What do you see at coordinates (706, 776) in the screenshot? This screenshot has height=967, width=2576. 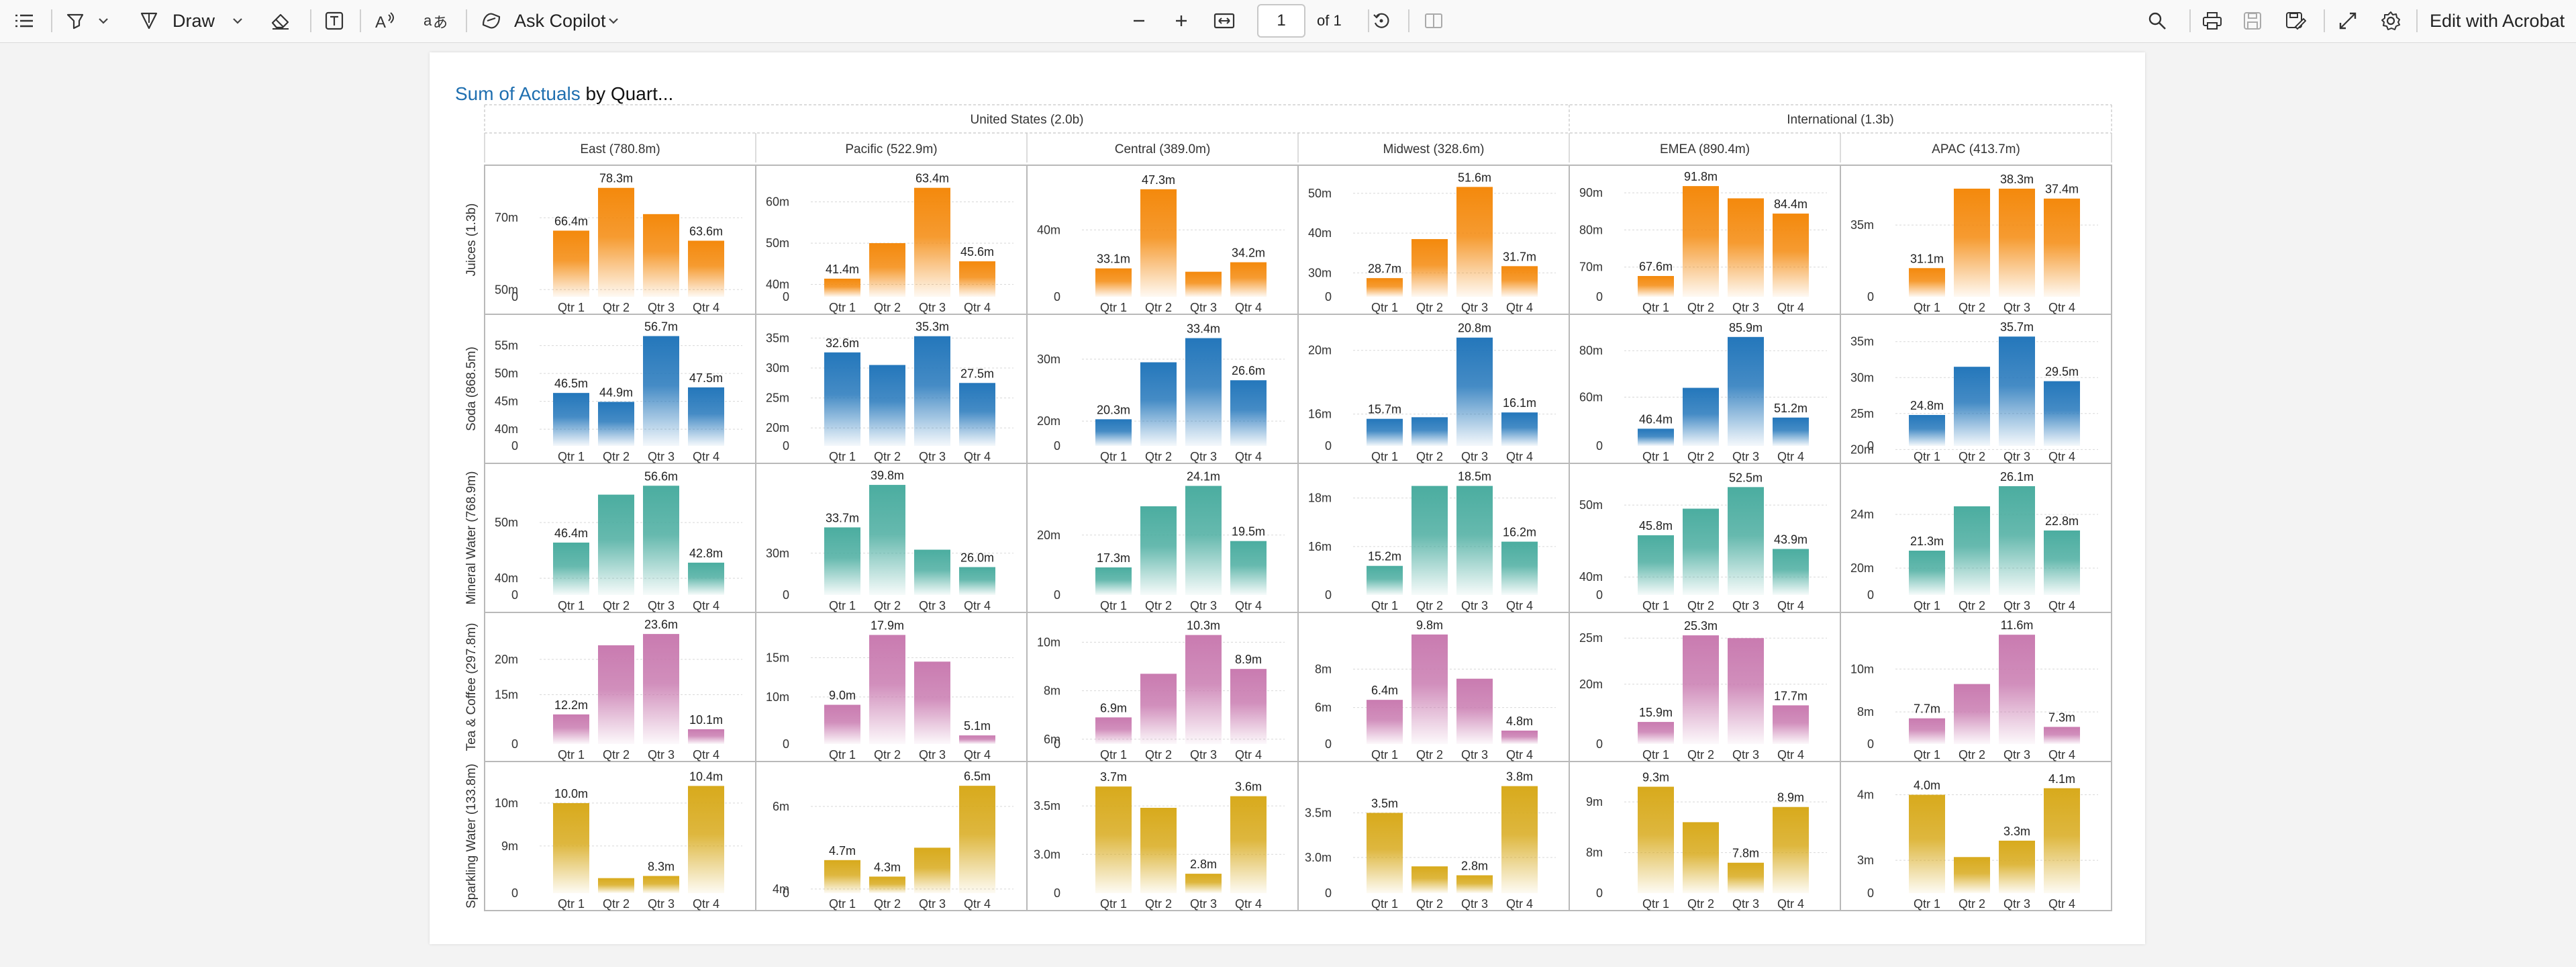 I see `data-label: 10.4m` at bounding box center [706, 776].